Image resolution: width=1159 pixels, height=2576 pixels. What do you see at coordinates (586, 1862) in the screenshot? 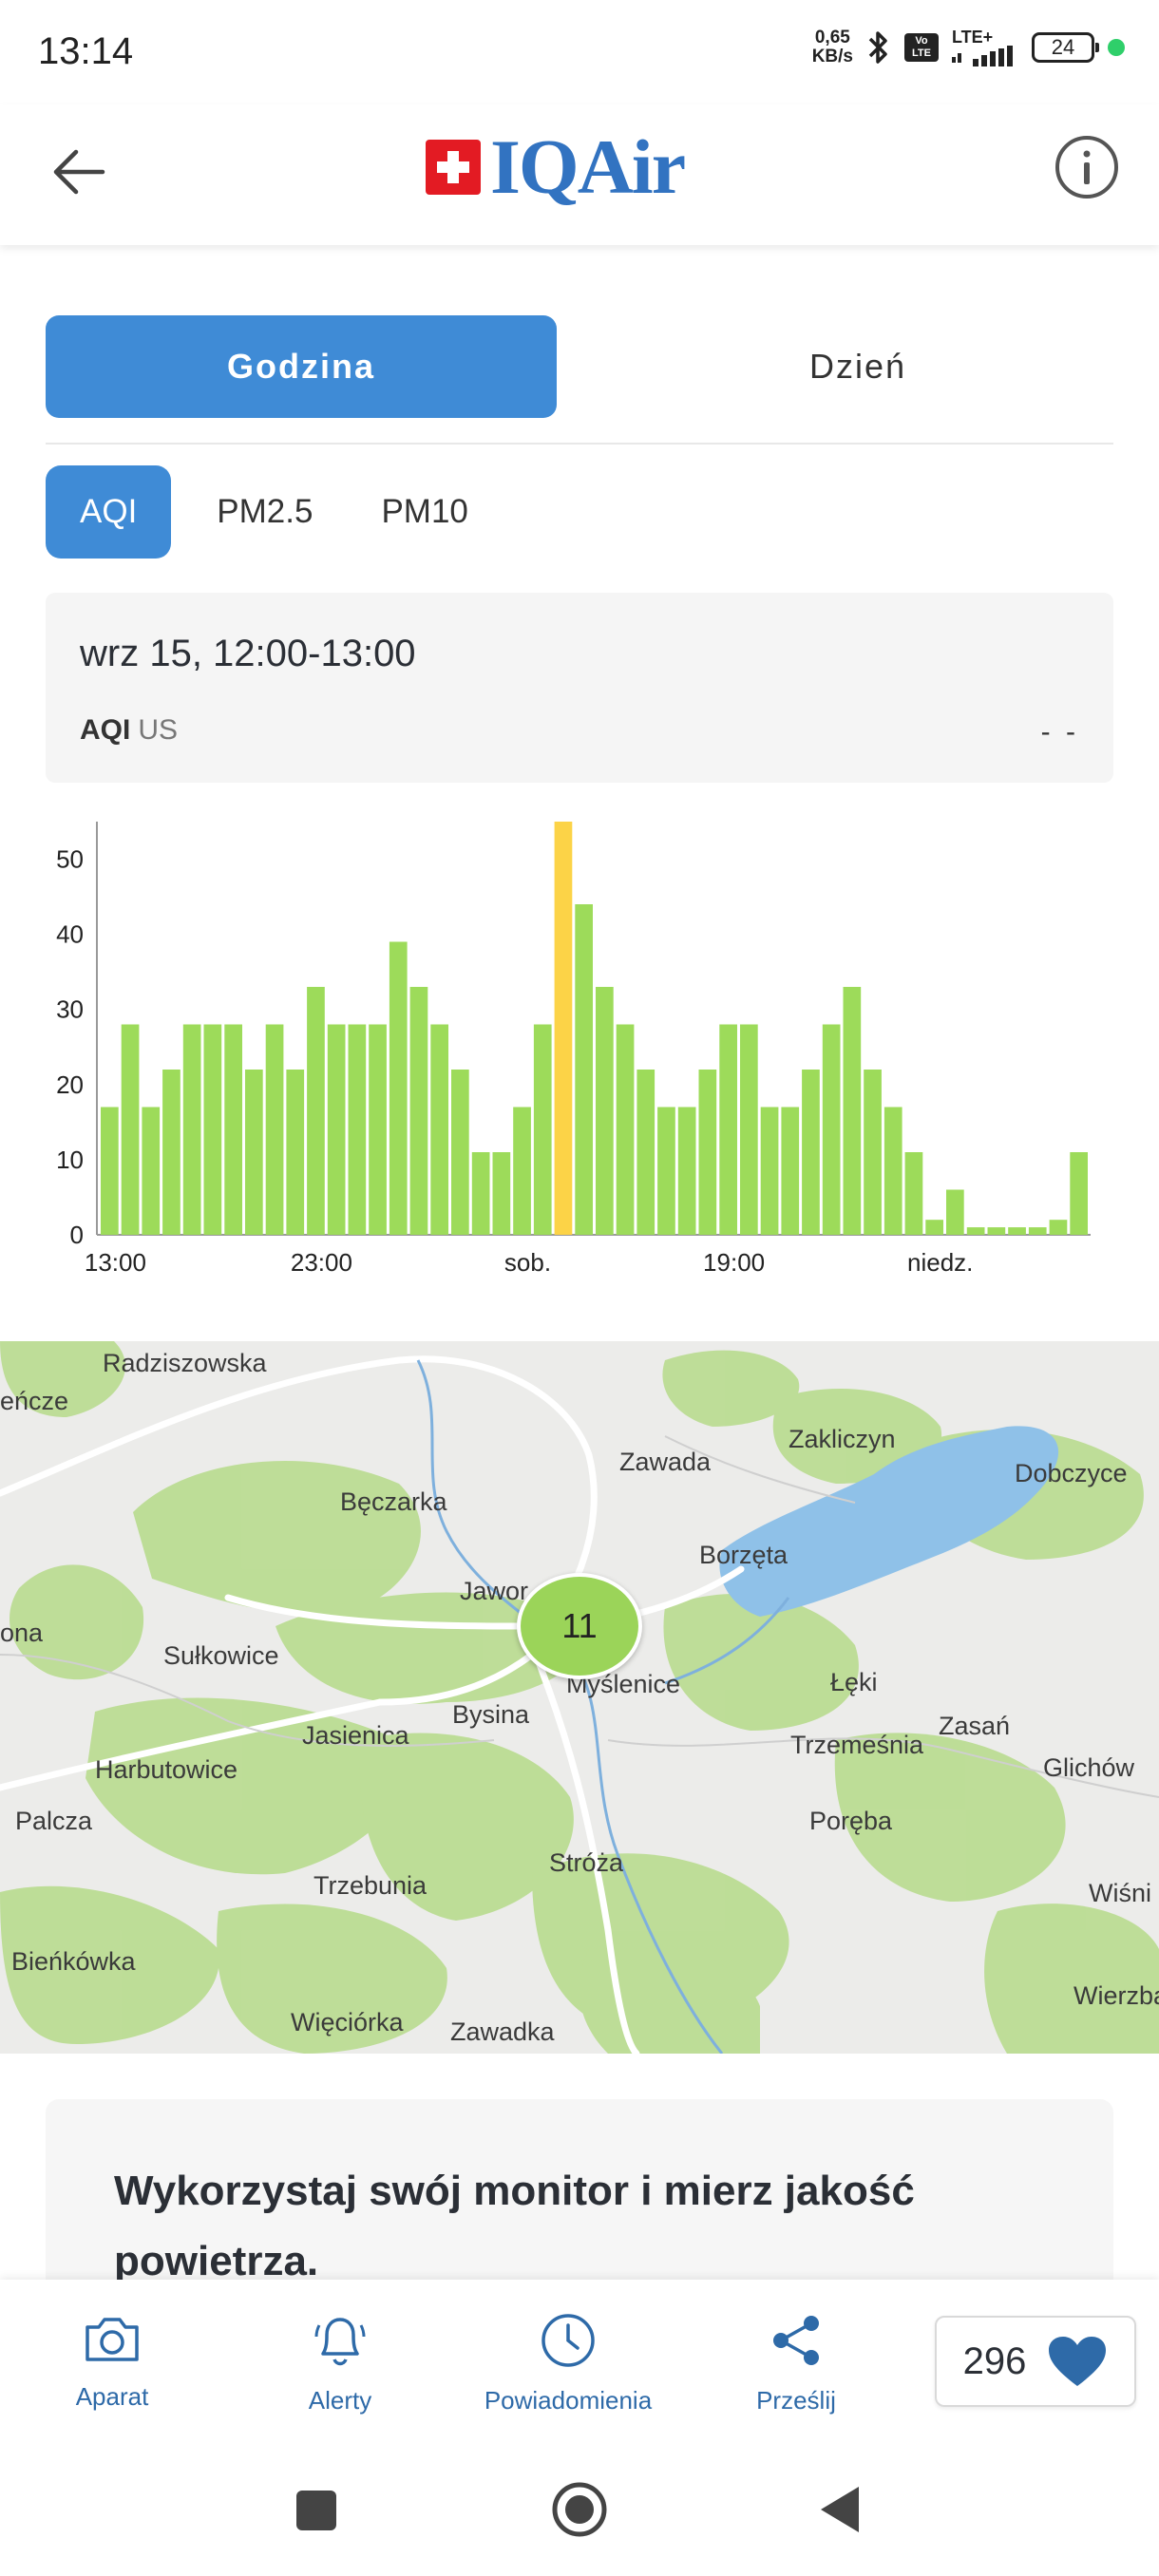
I see `map-place-label: Stróża` at bounding box center [586, 1862].